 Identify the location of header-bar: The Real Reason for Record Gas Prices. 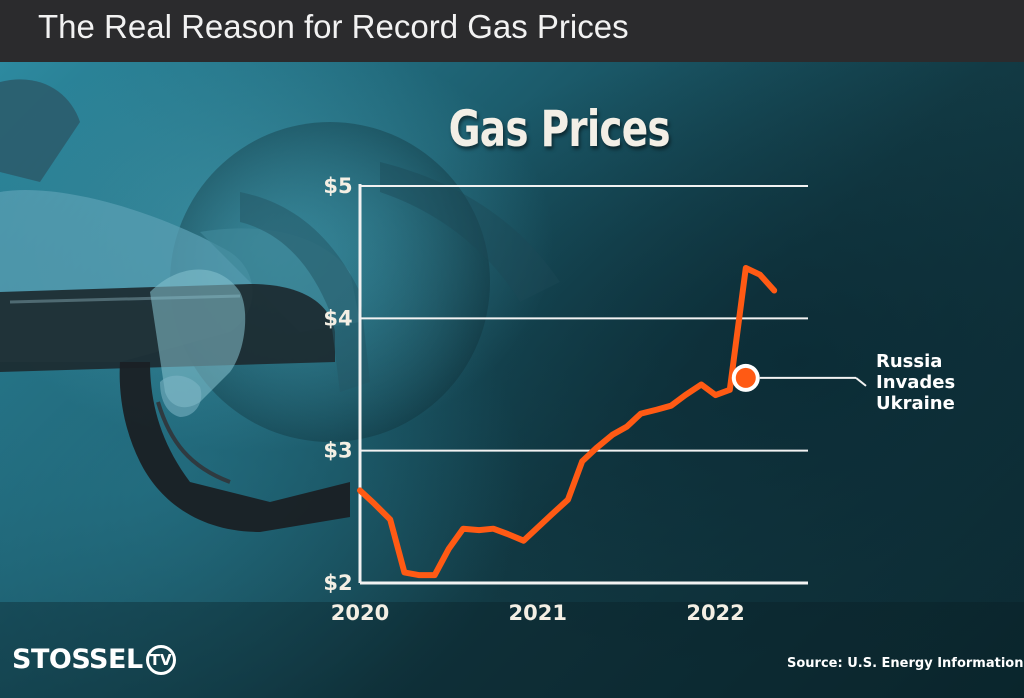
(512, 31).